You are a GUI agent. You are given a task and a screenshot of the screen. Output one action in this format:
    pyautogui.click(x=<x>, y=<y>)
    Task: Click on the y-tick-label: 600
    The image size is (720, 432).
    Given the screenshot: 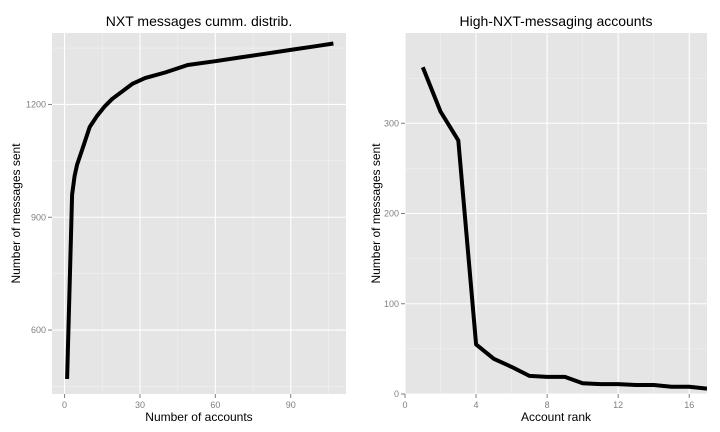 What is the action you would take?
    pyautogui.click(x=38, y=330)
    